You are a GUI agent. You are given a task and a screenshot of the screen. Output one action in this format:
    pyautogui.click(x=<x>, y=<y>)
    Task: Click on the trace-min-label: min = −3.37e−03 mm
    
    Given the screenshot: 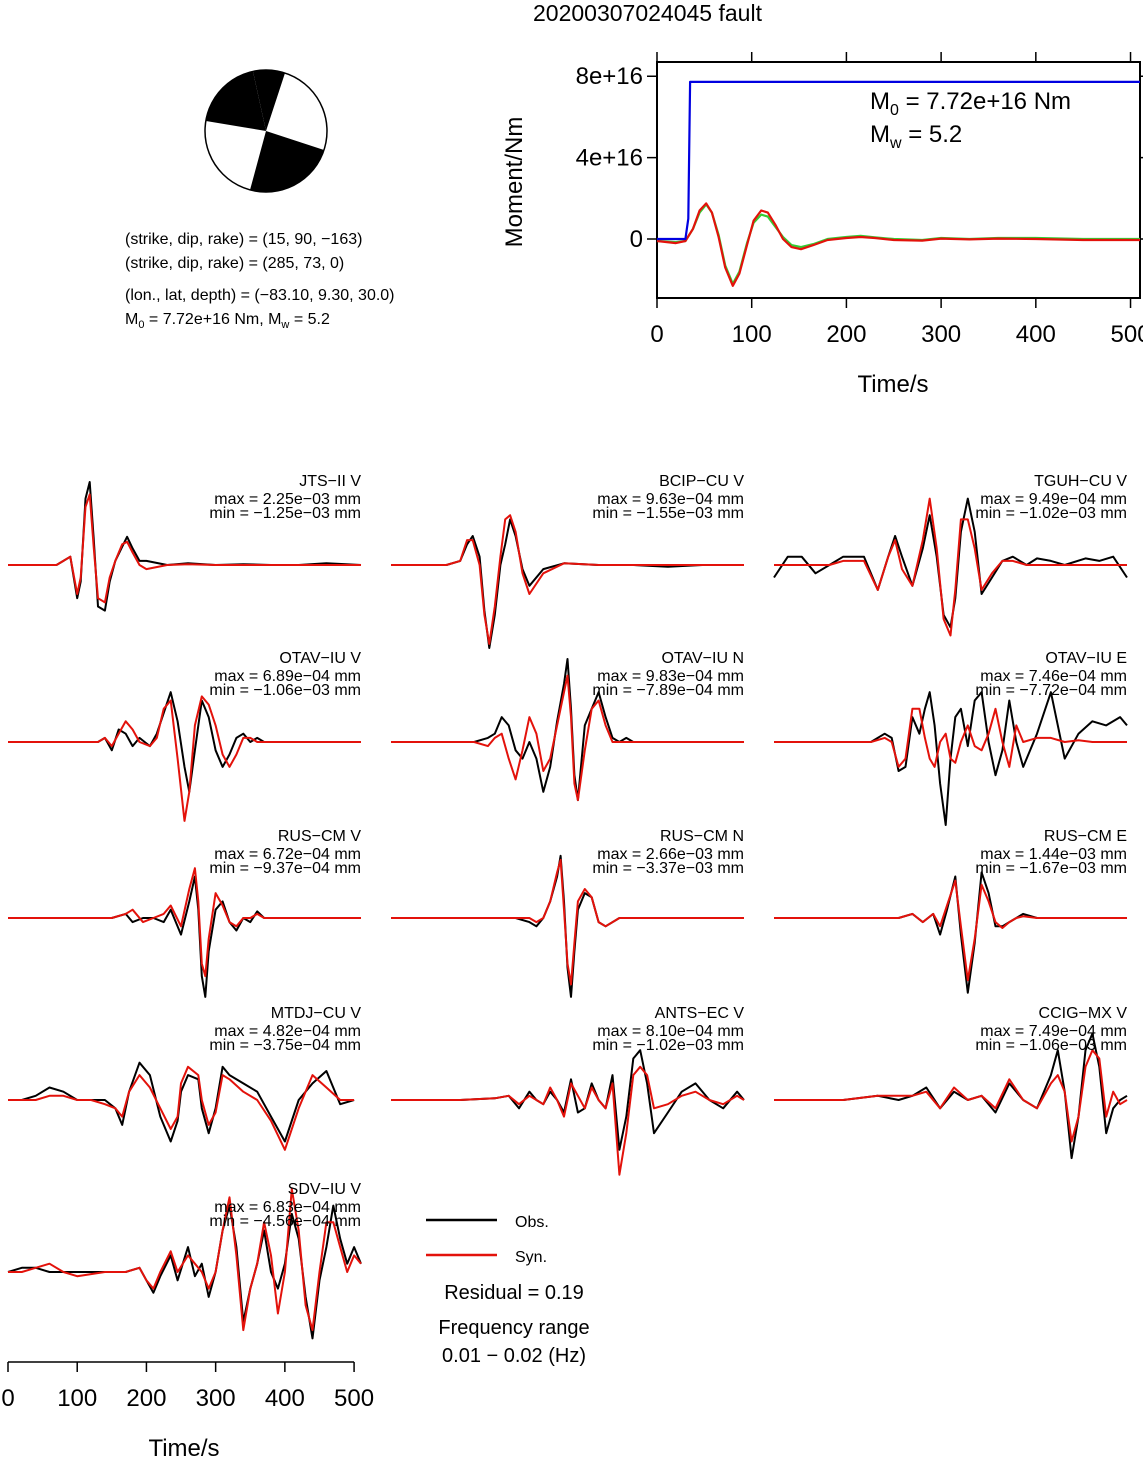 What is the action you would take?
    pyautogui.click(x=668, y=868)
    